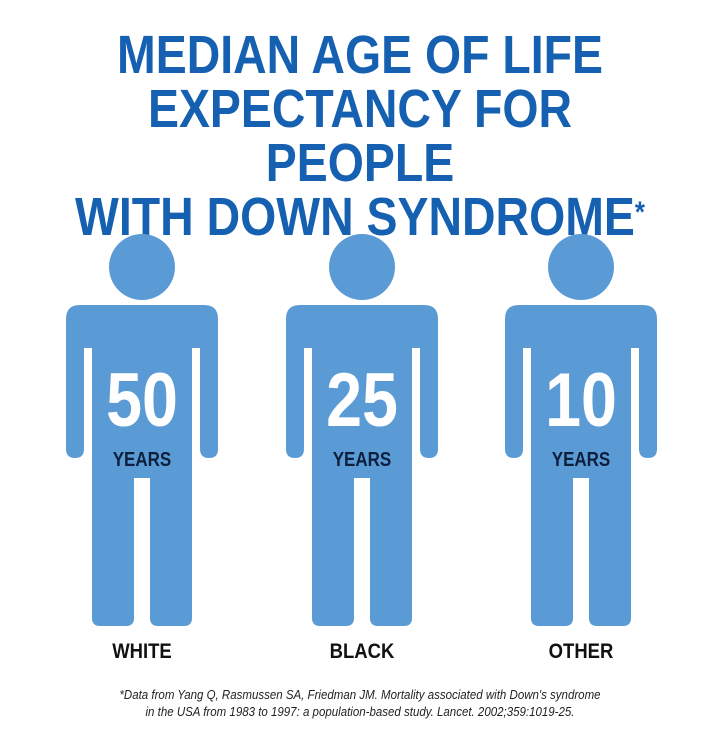 This screenshot has width=720, height=756. Describe the element at coordinates (581, 399) in the screenshot. I see `value-label: 10` at that location.